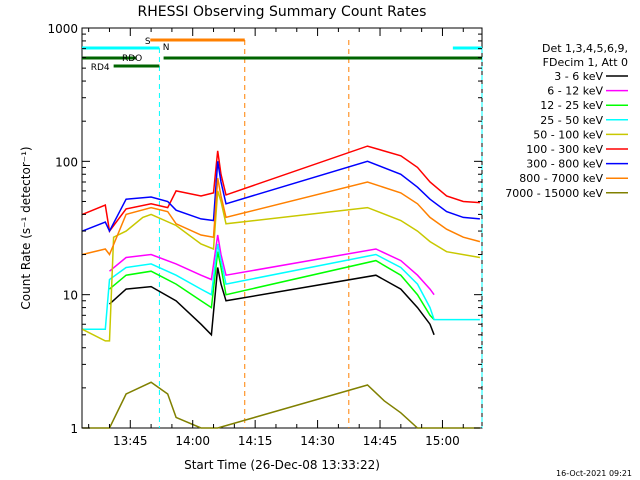 This screenshot has width=640, height=480. What do you see at coordinates (282, 465) in the screenshot?
I see `x-axis-label: Start Time (26-Dec-08 13:33:22)` at bounding box center [282, 465].